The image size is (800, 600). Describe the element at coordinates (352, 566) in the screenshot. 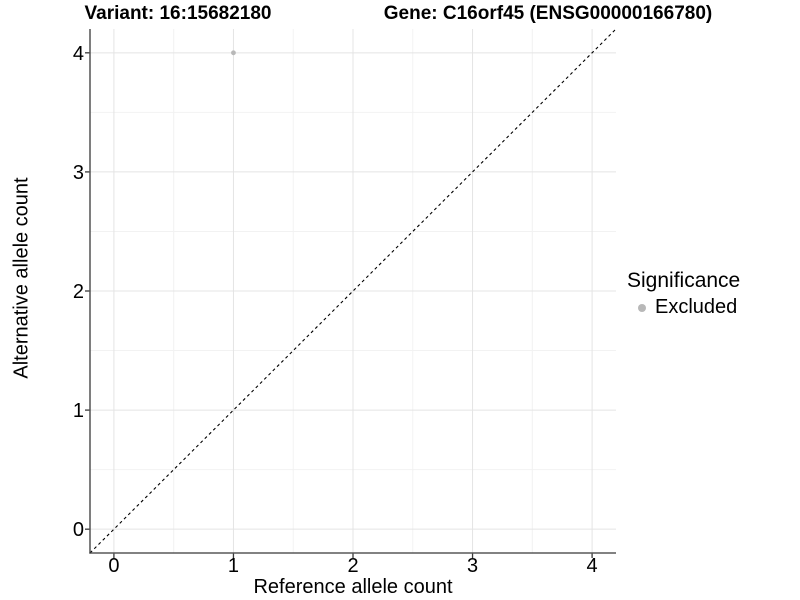

I see `x-tick-label: 2` at that location.